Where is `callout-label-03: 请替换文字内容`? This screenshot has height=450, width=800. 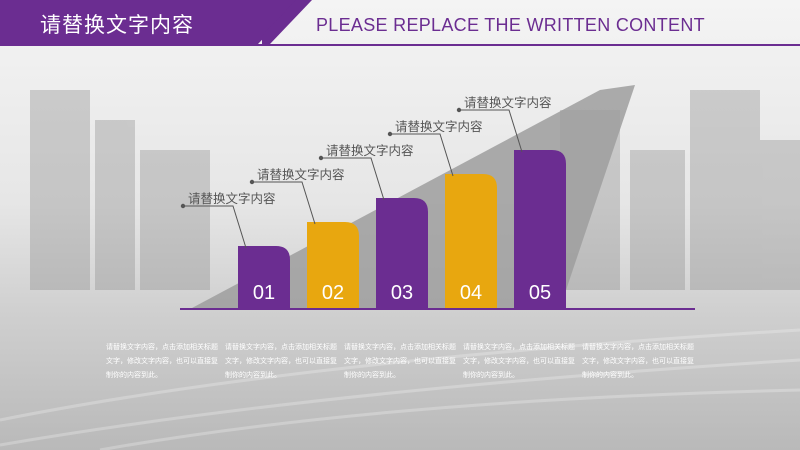 callout-label-03: 请替换文字内容 is located at coordinates (370, 150).